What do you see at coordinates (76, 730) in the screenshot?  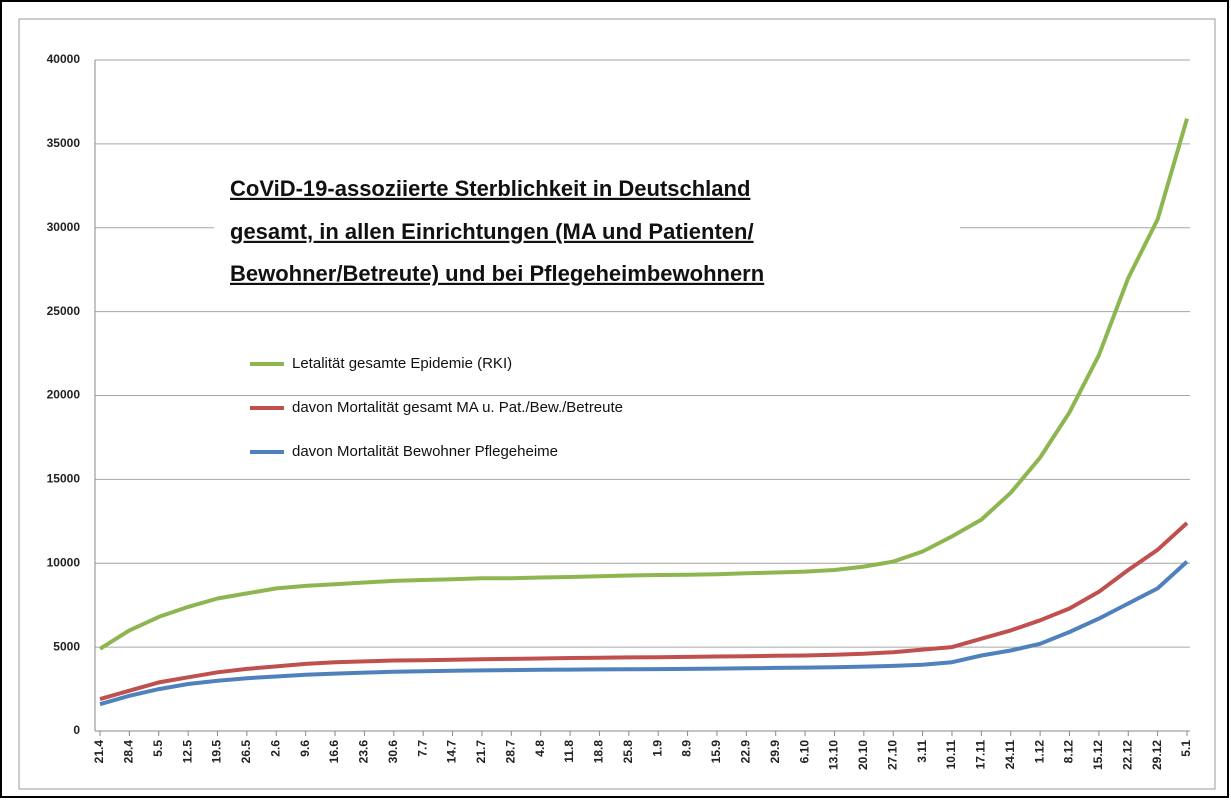 I see `y-tick-label: 0` at bounding box center [76, 730].